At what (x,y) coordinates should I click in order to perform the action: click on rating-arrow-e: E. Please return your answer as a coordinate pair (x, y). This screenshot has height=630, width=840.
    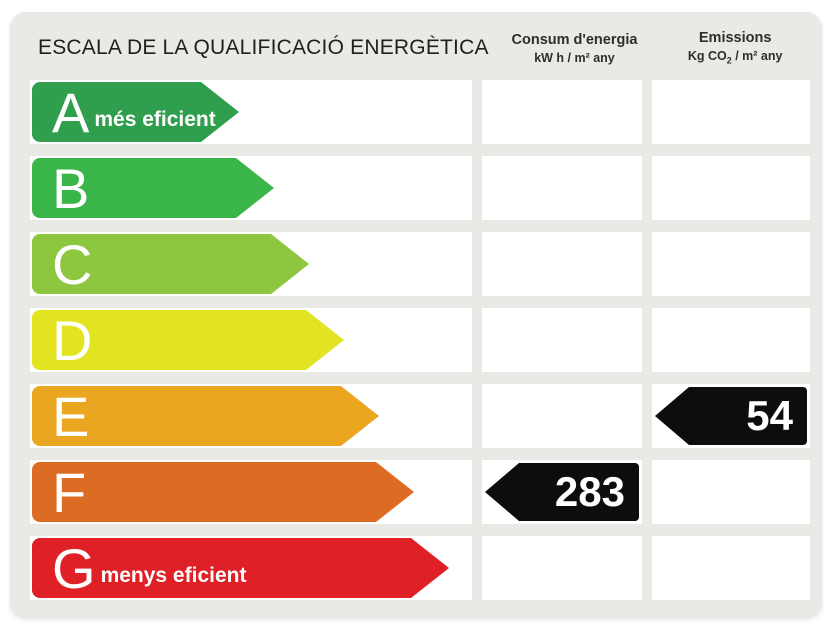
    Looking at the image, I should click on (205, 416).